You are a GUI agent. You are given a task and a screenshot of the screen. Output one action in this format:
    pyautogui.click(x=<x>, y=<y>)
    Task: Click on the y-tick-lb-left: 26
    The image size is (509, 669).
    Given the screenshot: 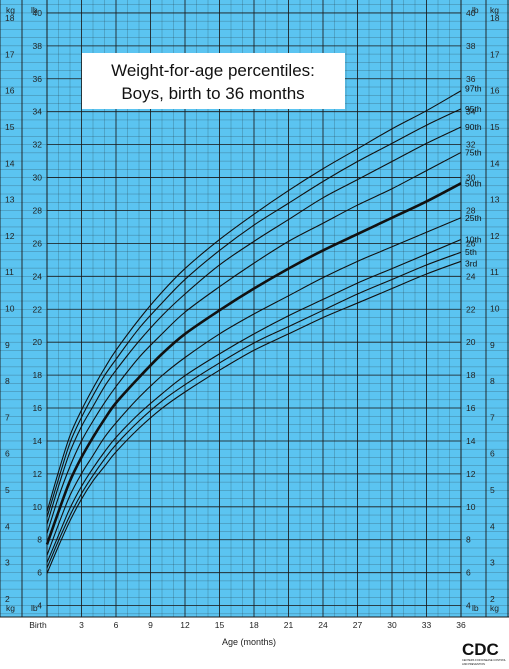 What is the action you would take?
    pyautogui.click(x=38, y=243)
    